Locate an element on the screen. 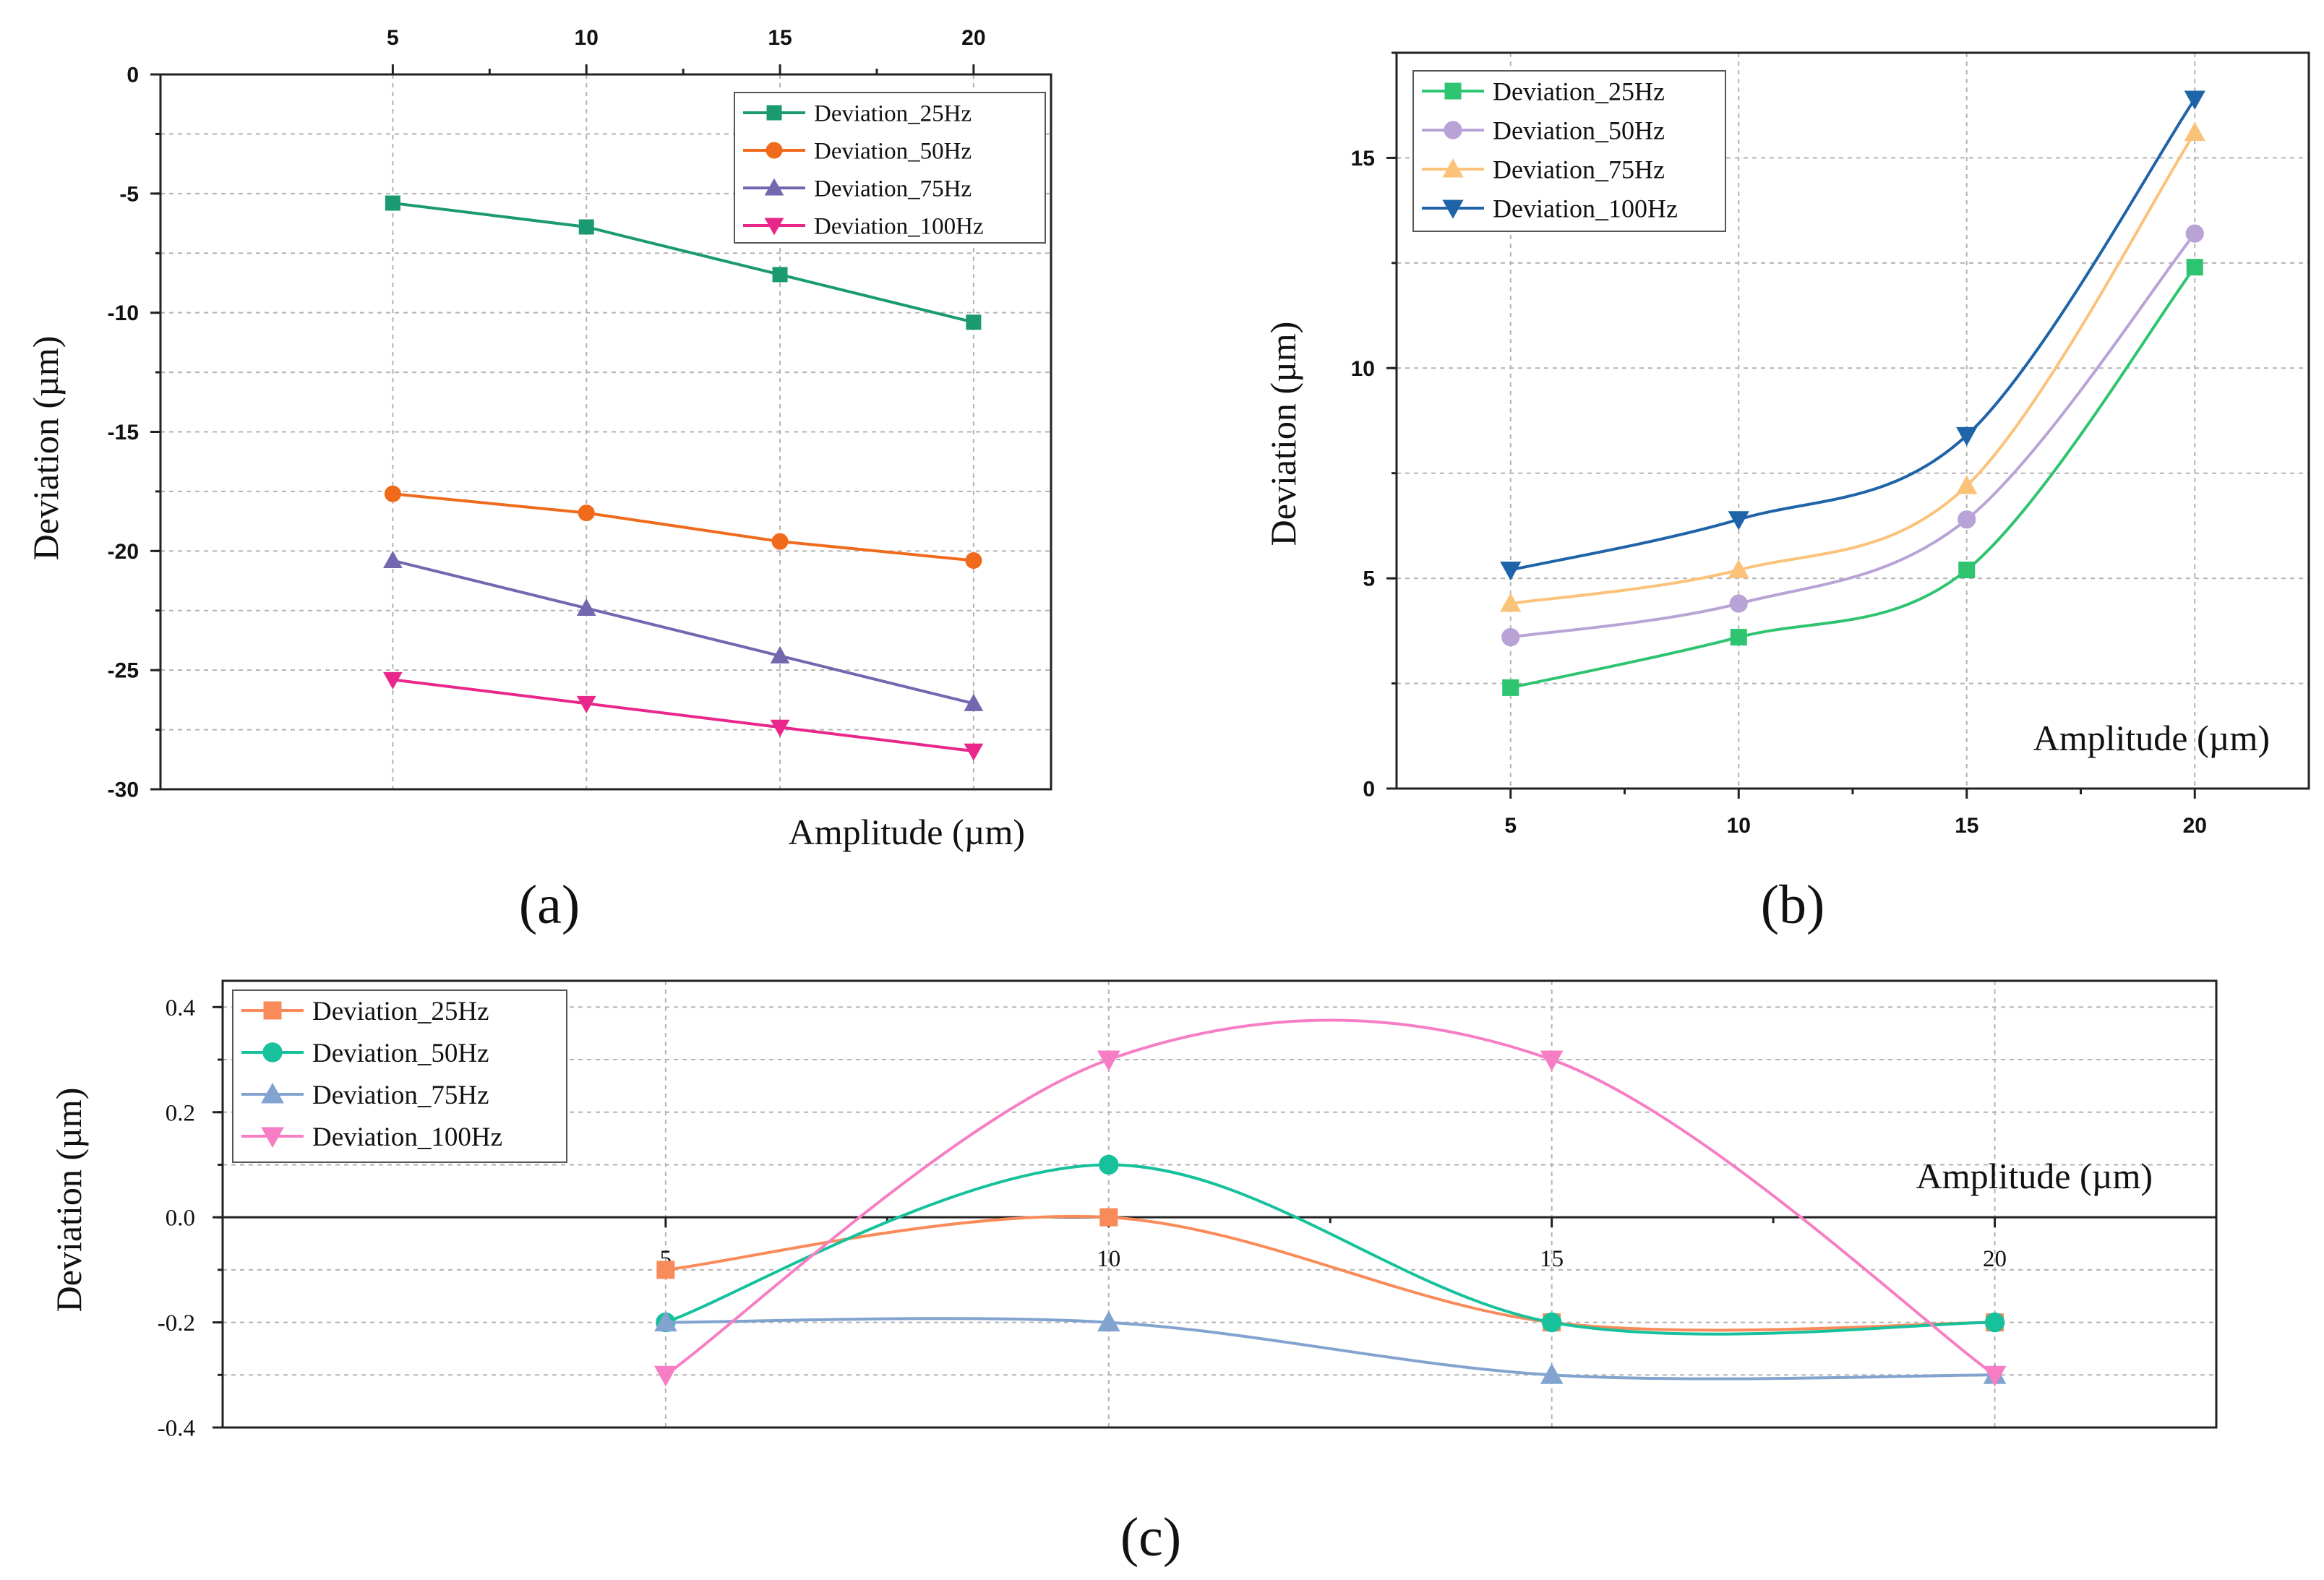  y-tick-label: -0.4 is located at coordinates (176, 1429).